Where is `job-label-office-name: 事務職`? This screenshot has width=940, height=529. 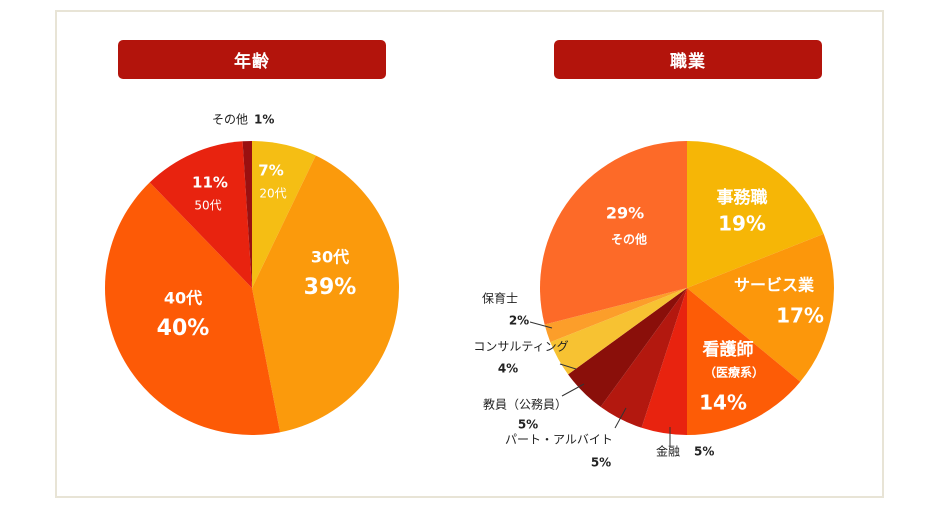
job-label-office-name: 事務職 is located at coordinates (742, 197).